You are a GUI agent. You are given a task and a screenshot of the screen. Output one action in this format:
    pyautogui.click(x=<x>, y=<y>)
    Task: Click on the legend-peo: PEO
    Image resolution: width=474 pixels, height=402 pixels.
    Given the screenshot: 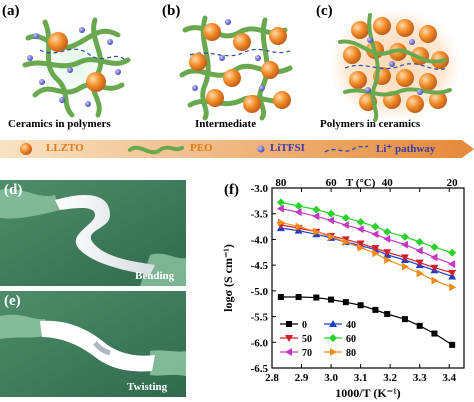 What is the action you would take?
    pyautogui.click(x=201, y=148)
    